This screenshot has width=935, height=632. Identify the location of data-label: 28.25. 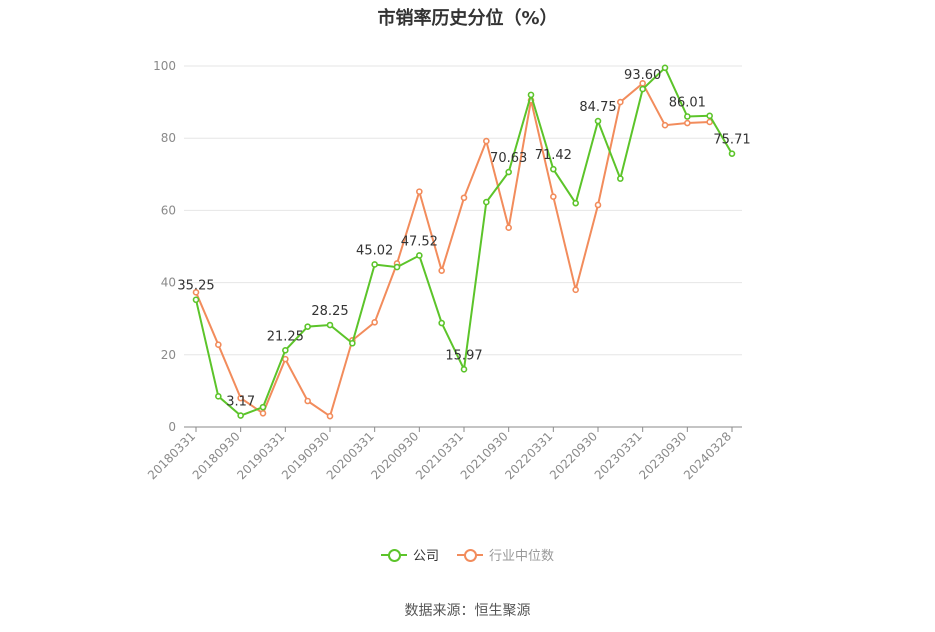
(329, 311).